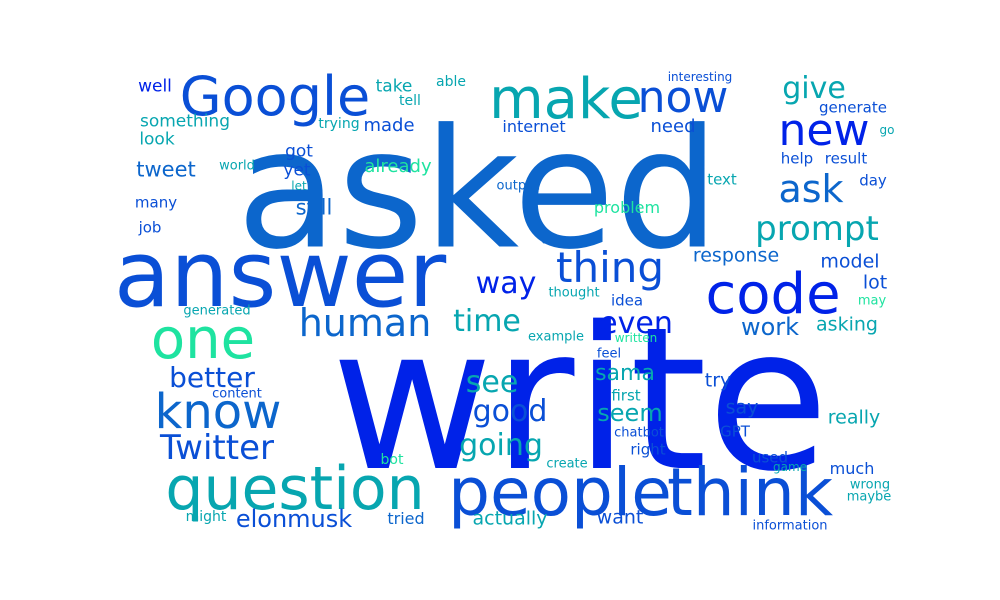 Image resolution: width=1000 pixels, height=600 pixels. I want to click on word-make: make, so click(566, 99).